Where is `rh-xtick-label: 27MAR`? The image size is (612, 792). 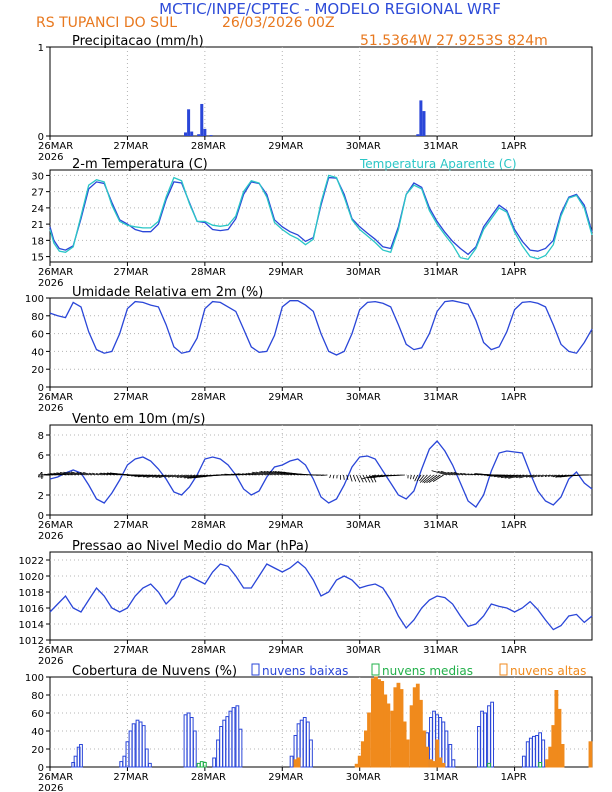 rh-xtick-label: 27MAR is located at coordinates (130, 397).